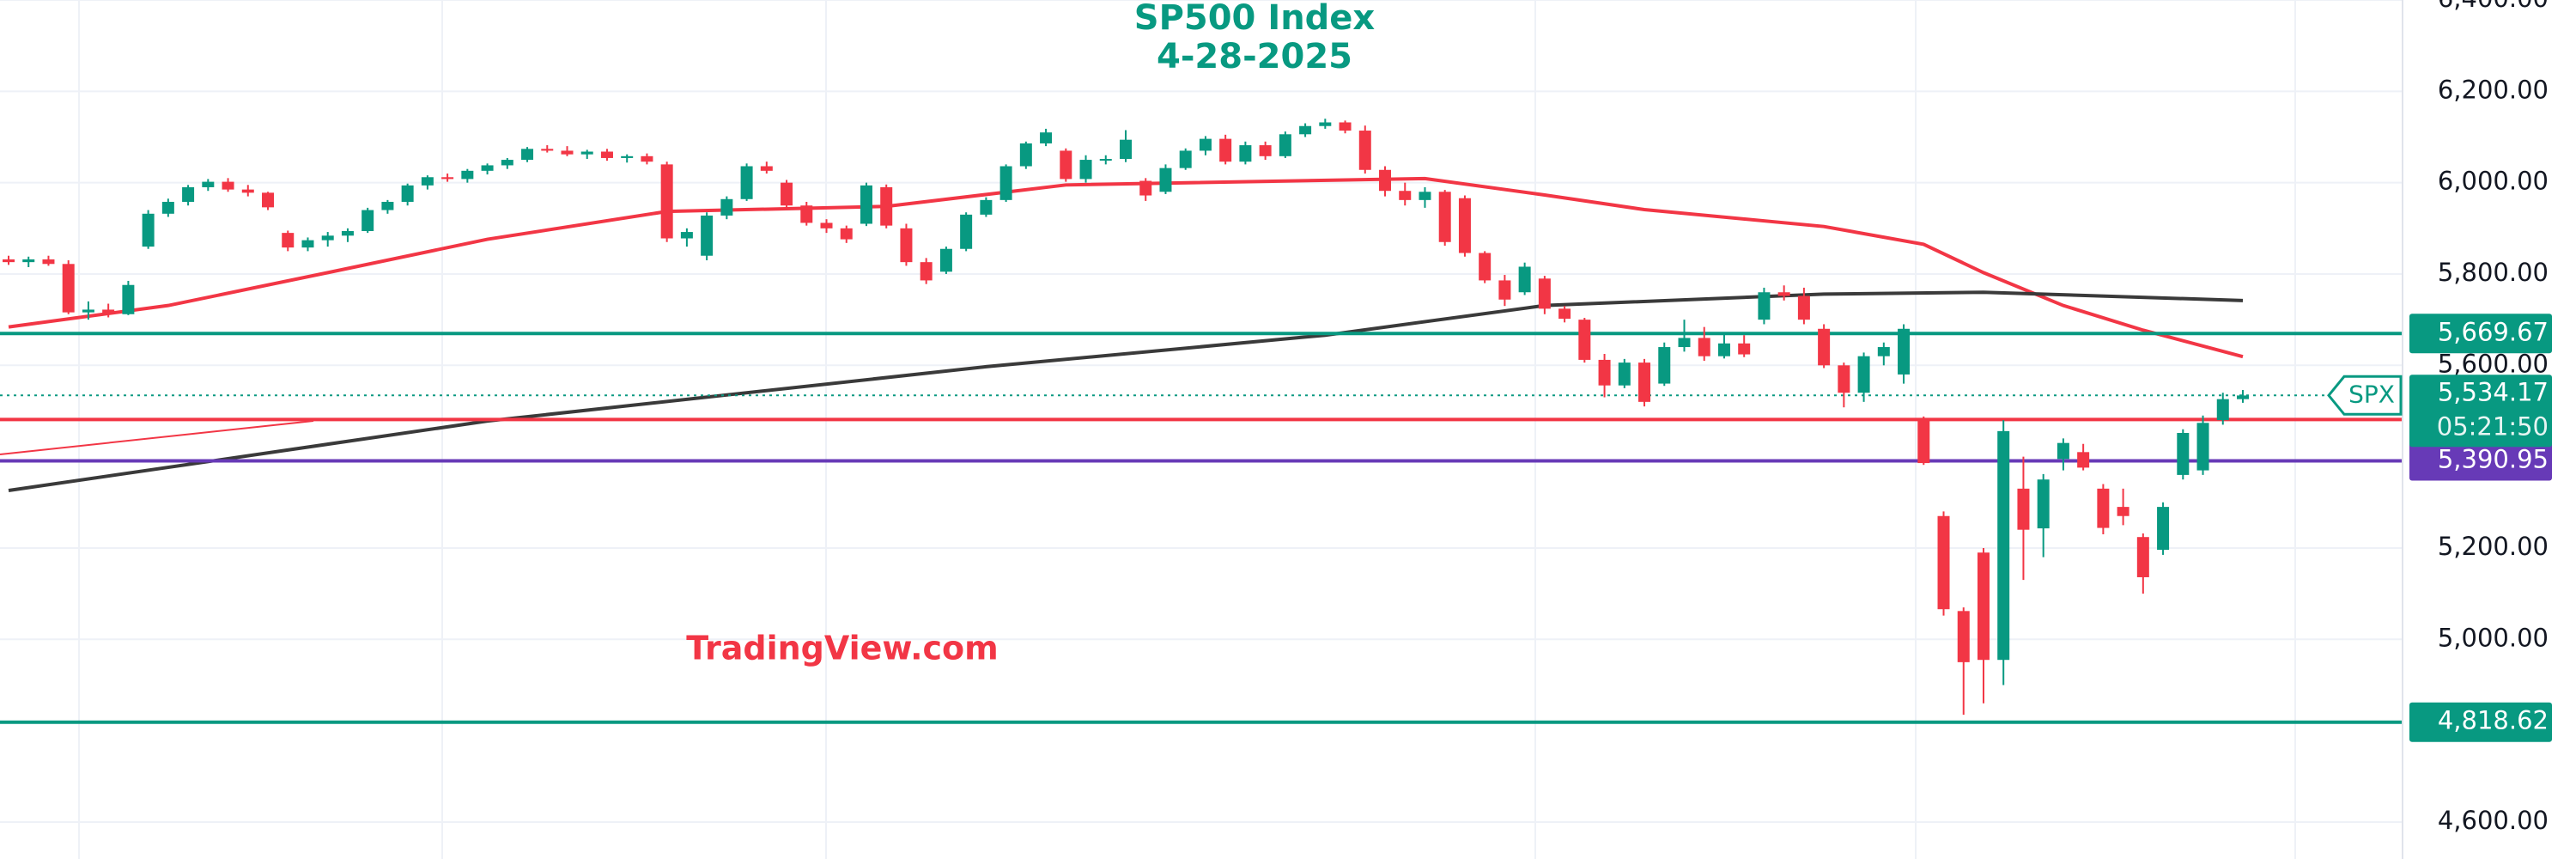 The height and width of the screenshot is (859, 2576). Describe the element at coordinates (2493, 6) in the screenshot. I see `y-tick-label: 6,400.00` at that location.